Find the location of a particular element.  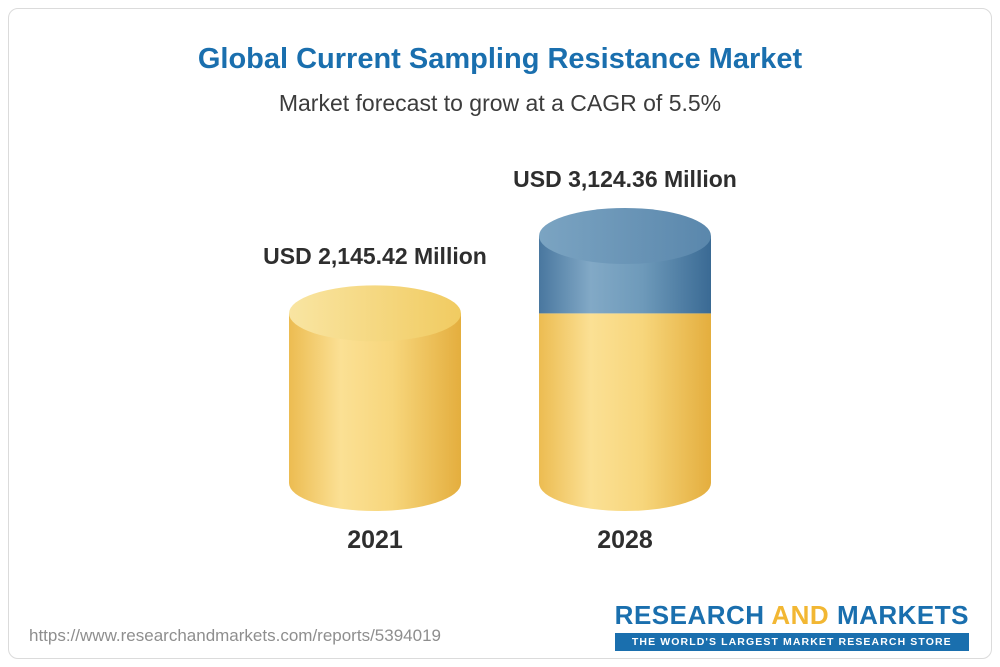

category-label-2021: 2021 is located at coordinates (375, 540).